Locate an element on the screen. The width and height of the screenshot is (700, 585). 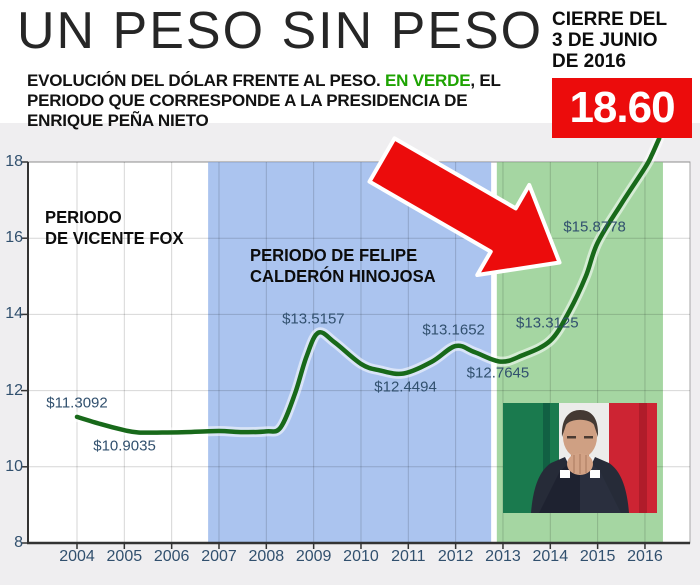
data-point-label: $11.3092 is located at coordinates (77, 403).